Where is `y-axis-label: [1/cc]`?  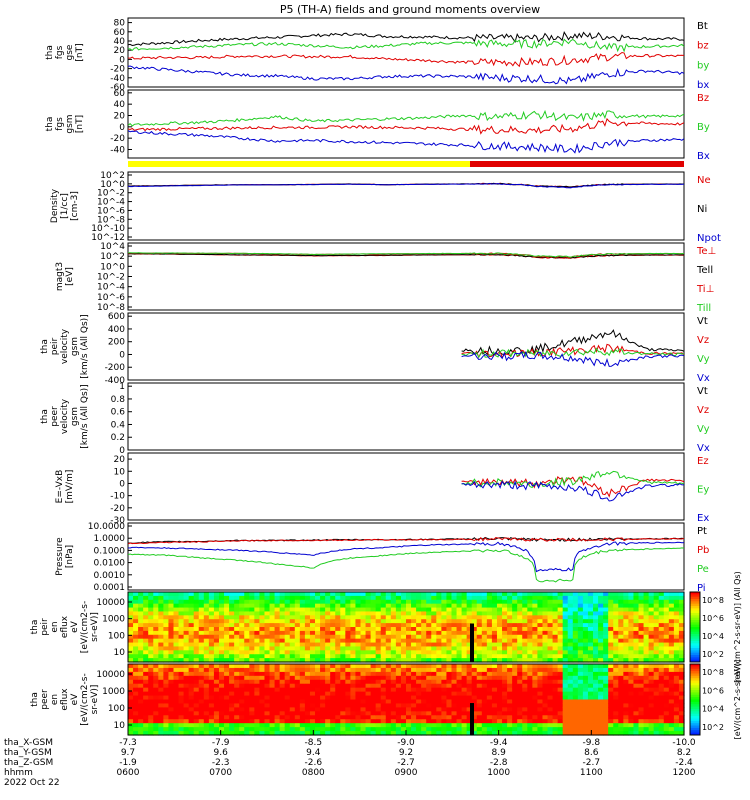 y-axis-label: [1/cc] is located at coordinates (65, 206).